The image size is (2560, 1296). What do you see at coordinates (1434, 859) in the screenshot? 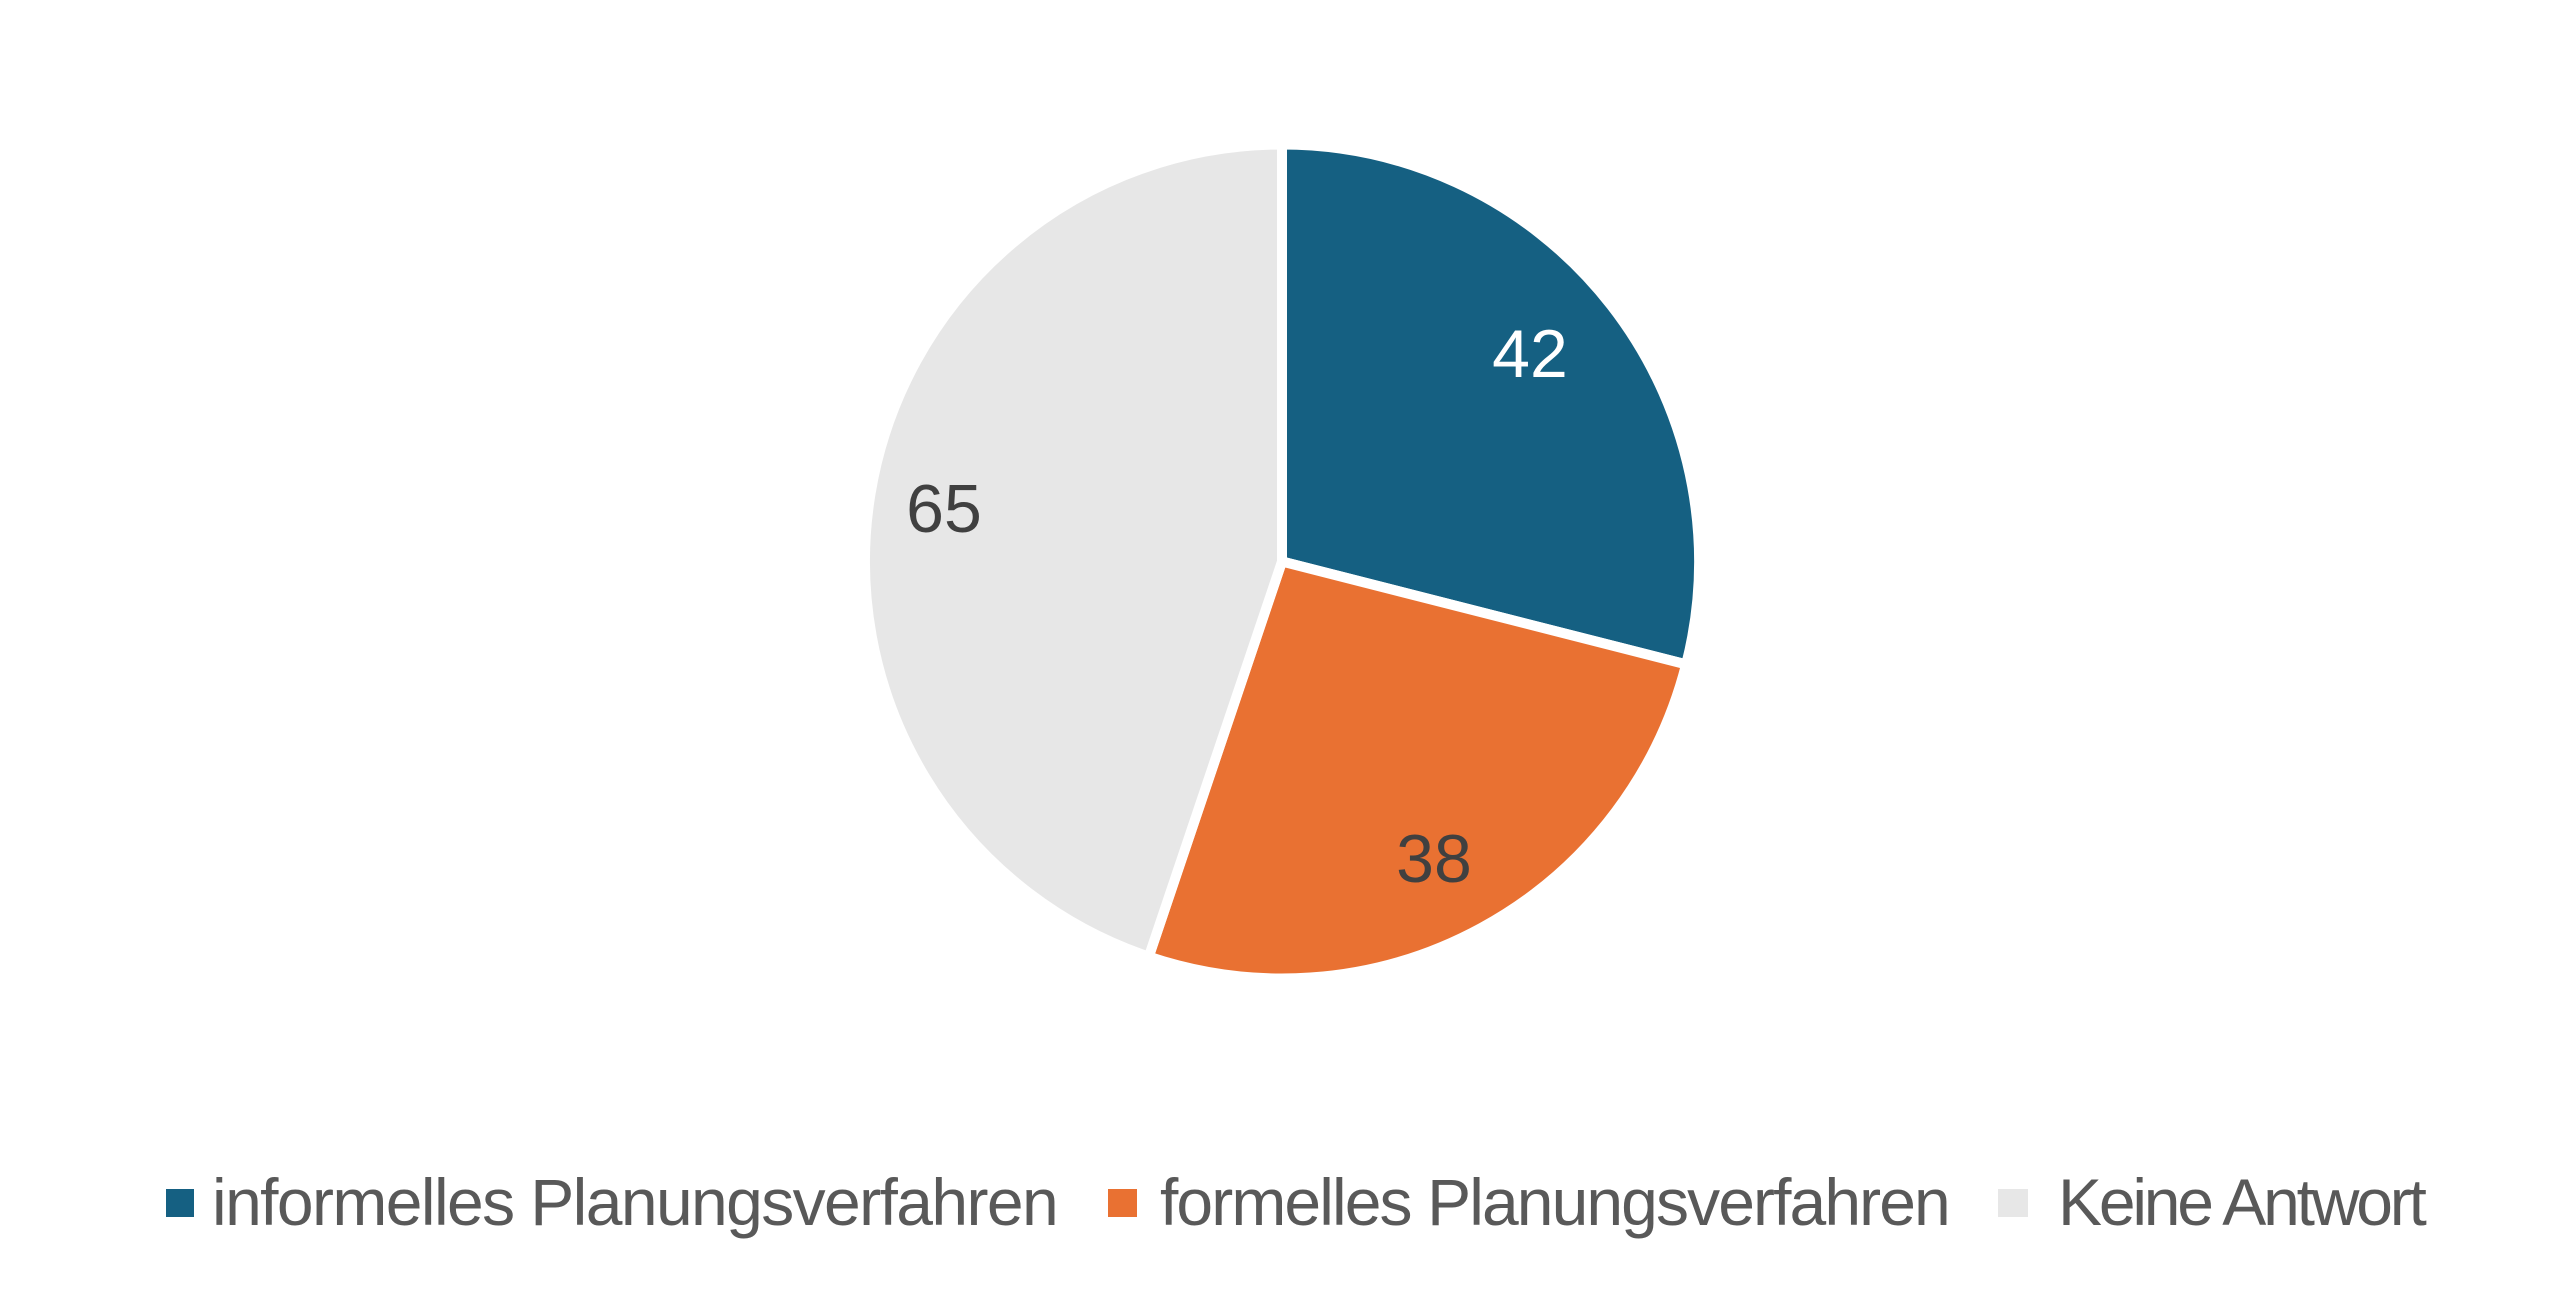
I see `svg-text: 38` at bounding box center [1434, 859].